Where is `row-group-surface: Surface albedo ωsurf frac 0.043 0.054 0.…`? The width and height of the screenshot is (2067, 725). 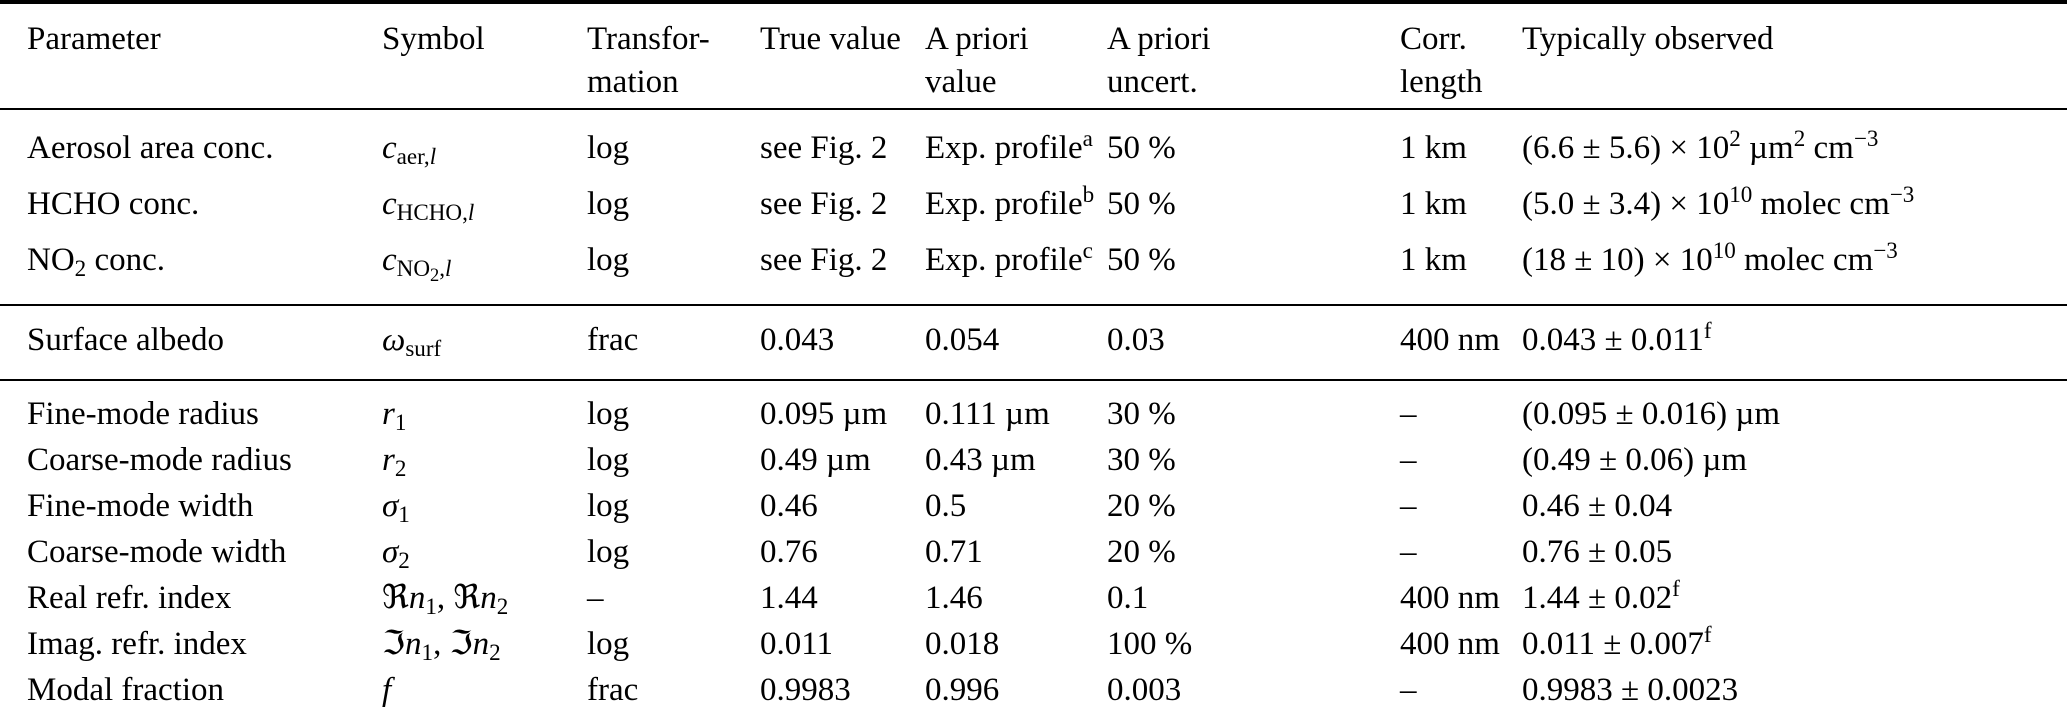
row-group-surface: Surface albedo ωsurf frac 0.043 0.054 0.… is located at coordinates (1033, 342).